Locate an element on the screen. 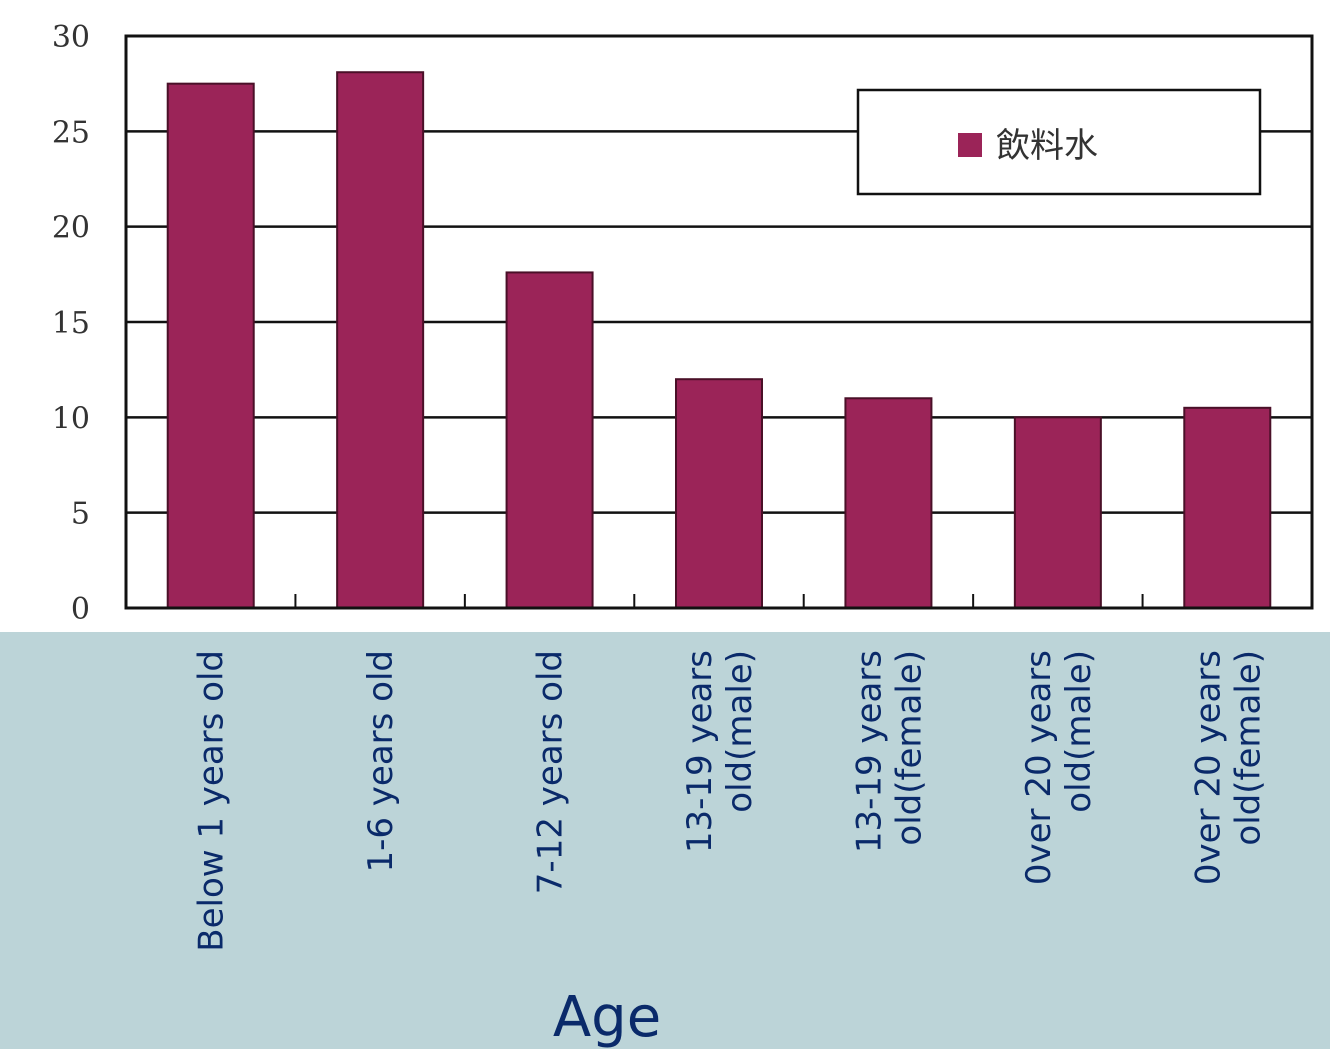 This screenshot has width=1330, height=1049. y-tick-label: 15 is located at coordinates (71, 323).